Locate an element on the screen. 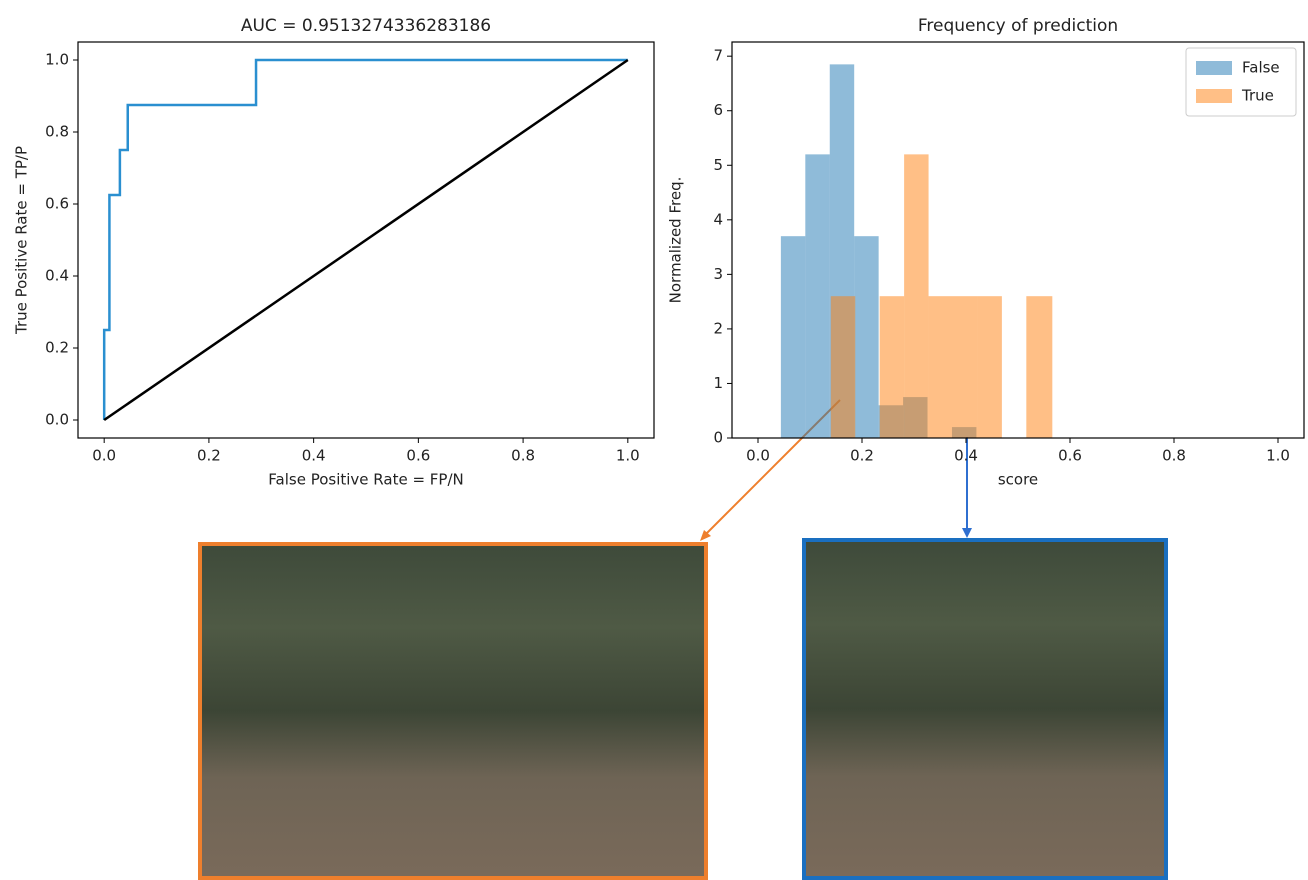 The width and height of the screenshot is (1308, 880). chart-title: Frequency of prediction is located at coordinates (1018, 26).